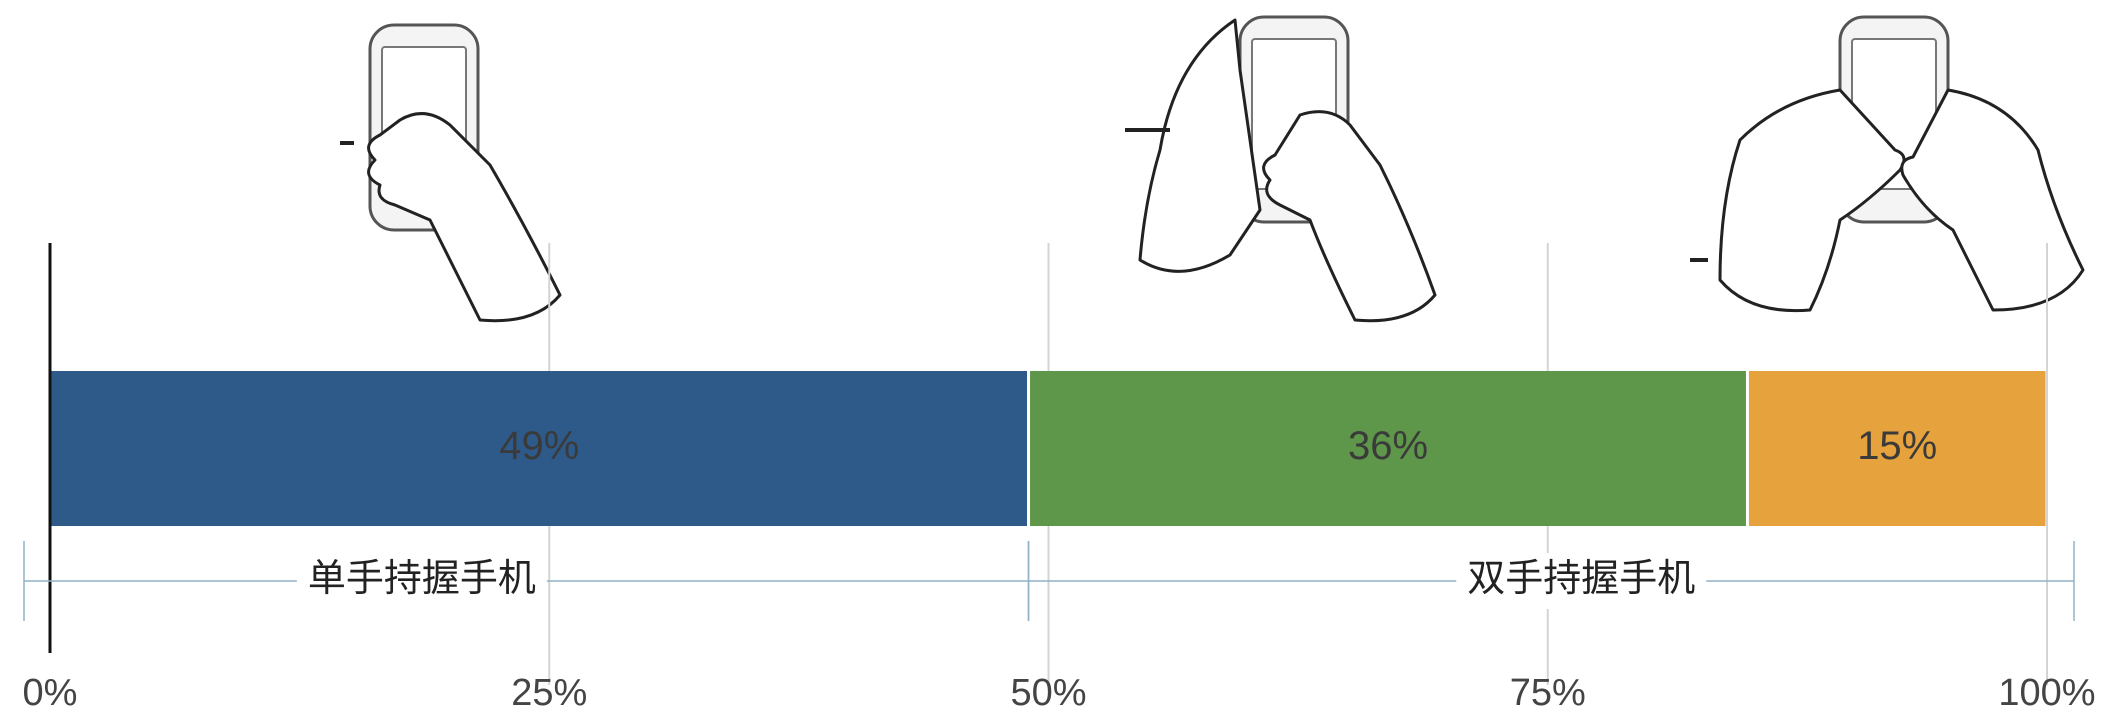 This screenshot has width=2107, height=715. Describe the element at coordinates (1048, 693) in the screenshot. I see `x-tick-label: 50%` at that location.